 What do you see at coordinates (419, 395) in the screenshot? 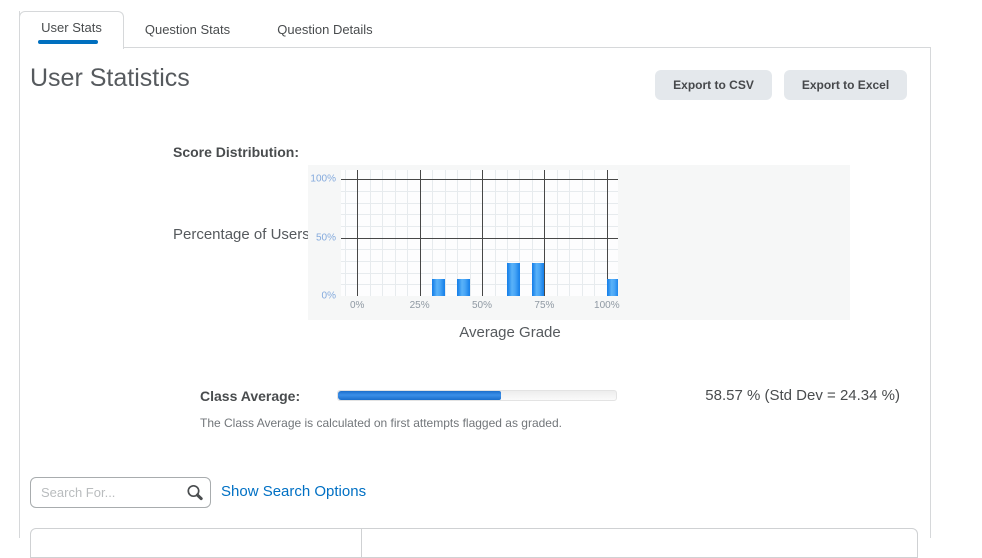
I see `class-average-progress-fill` at bounding box center [419, 395].